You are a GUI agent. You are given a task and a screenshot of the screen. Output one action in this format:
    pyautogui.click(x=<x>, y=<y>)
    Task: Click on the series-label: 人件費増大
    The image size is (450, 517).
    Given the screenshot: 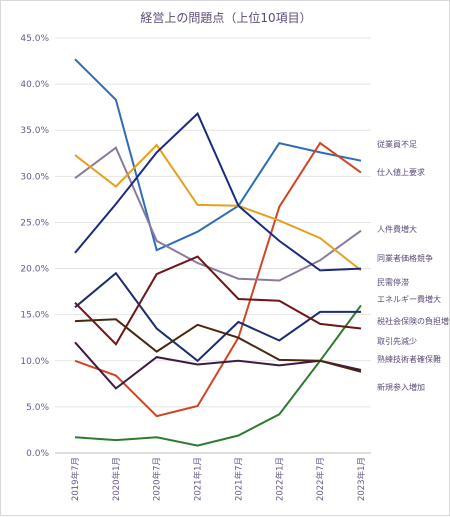 What is the action you would take?
    pyautogui.click(x=397, y=229)
    